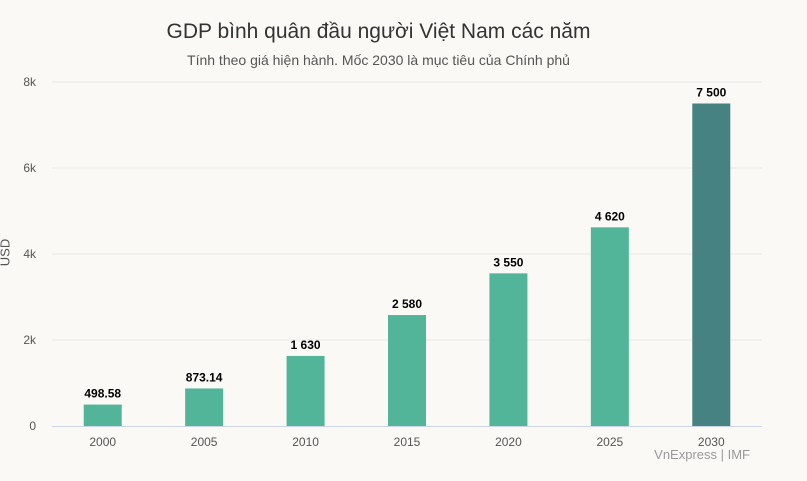 The width and height of the screenshot is (807, 481). Describe the element at coordinates (378, 31) in the screenshot. I see `chart-title: GDP bình quân đầu người Việt Nam các năm` at that location.